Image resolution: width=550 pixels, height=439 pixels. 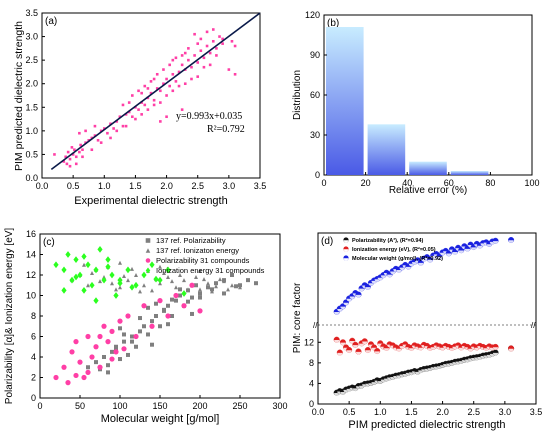 I want to click on panel-a-y-tick-label: 0.0, so click(x=31, y=178).